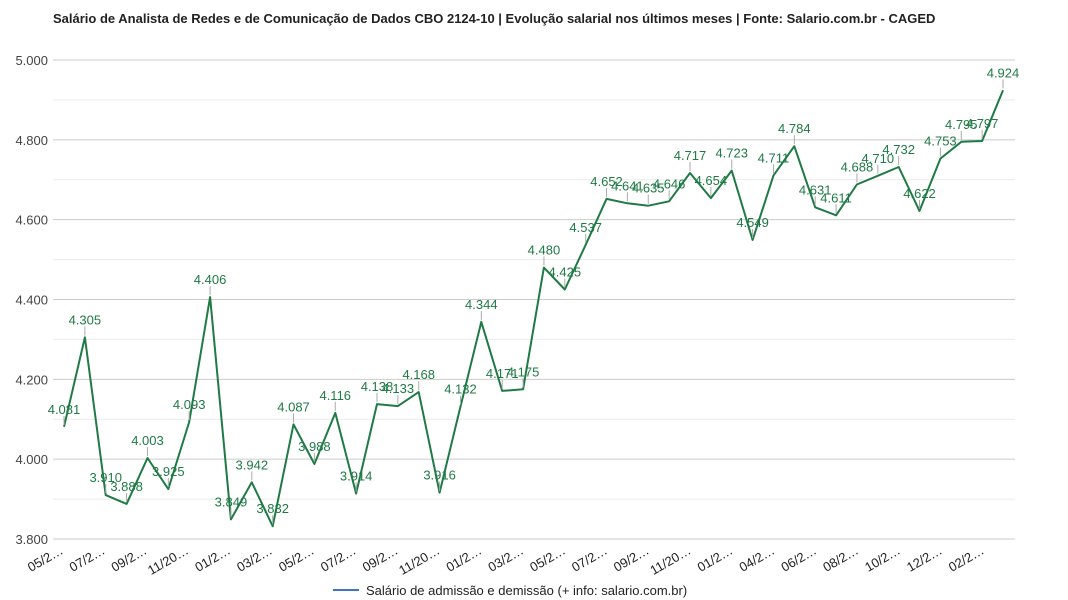 The image size is (1068, 600). I want to click on data-label: 4.116, so click(335, 395).